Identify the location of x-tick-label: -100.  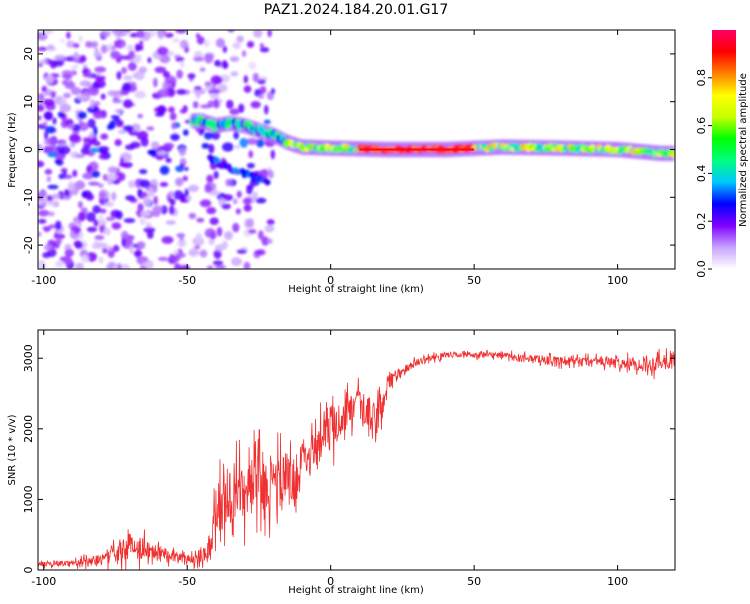
(43, 581).